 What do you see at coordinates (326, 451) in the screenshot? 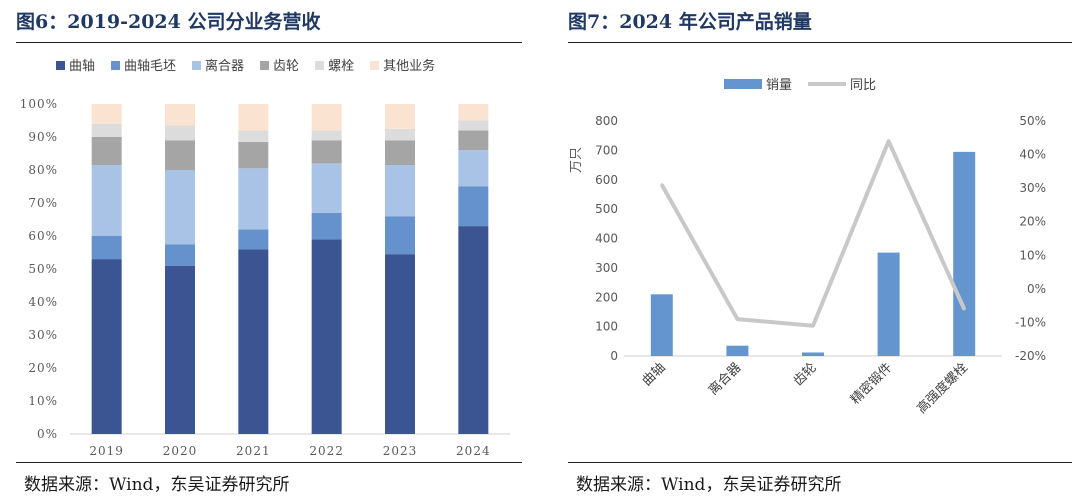
I see `x-tick-label: 2022` at bounding box center [326, 451].